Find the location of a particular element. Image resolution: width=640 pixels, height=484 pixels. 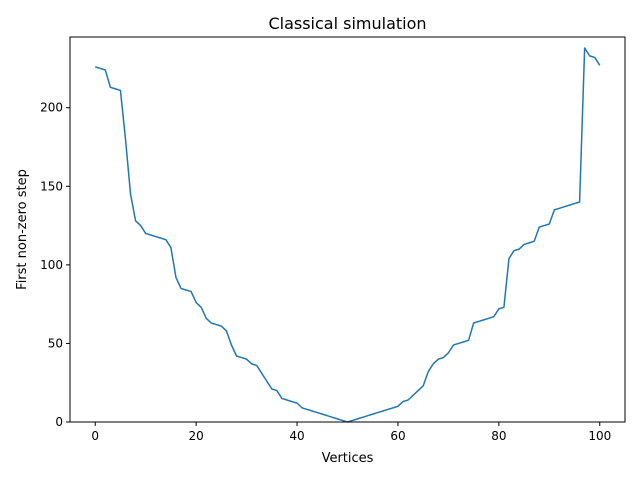

y-tick-label: 0 is located at coordinates (59, 422).